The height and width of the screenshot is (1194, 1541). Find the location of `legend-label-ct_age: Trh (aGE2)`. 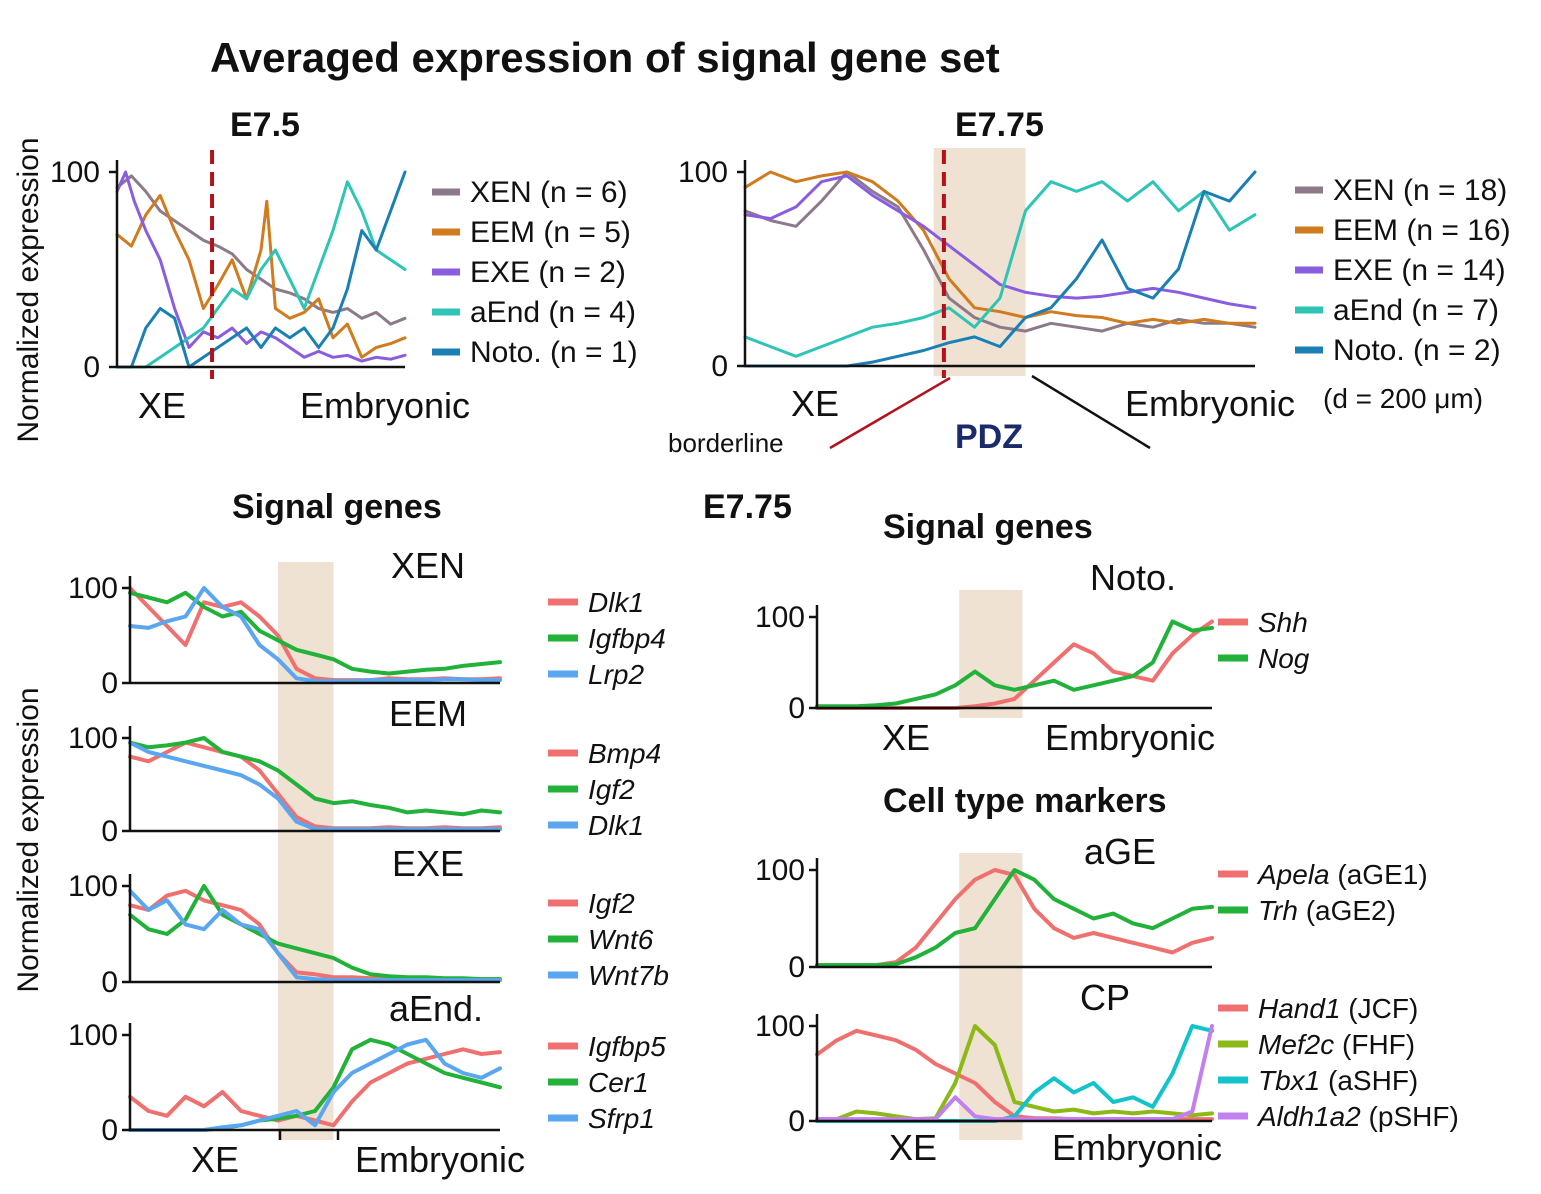

legend-label-ct_age: Trh (aGE2) is located at coordinates (1327, 910).